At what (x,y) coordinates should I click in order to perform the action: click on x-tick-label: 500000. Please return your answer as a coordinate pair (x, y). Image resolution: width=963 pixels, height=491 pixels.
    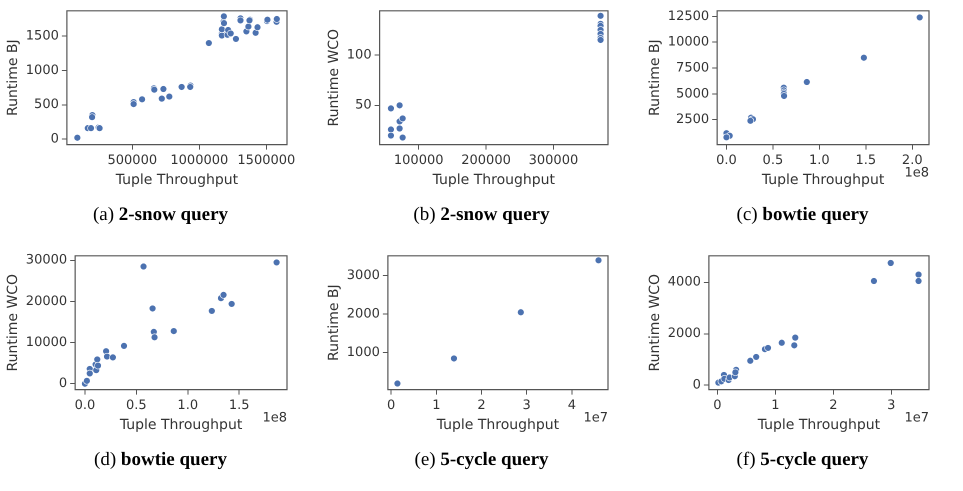
    Looking at the image, I should click on (132, 160).